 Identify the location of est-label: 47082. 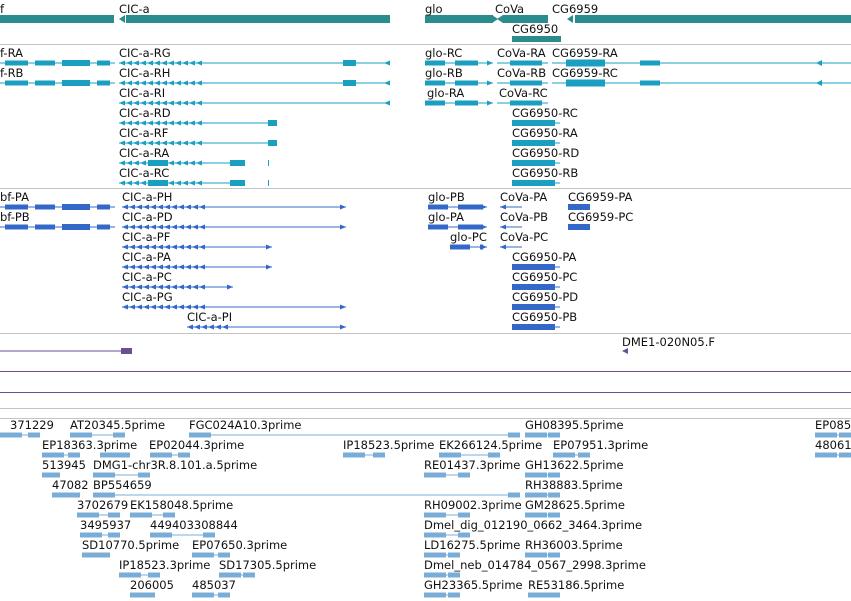
(70, 485).